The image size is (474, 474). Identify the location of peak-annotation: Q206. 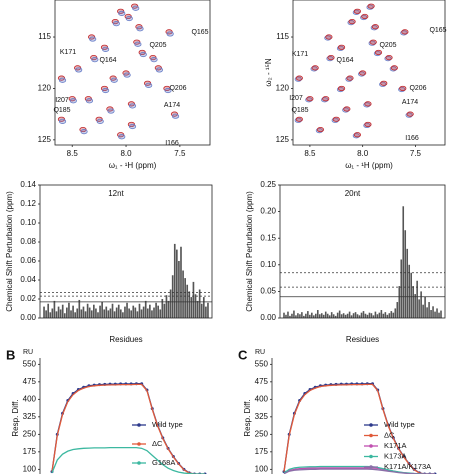
(417, 88).